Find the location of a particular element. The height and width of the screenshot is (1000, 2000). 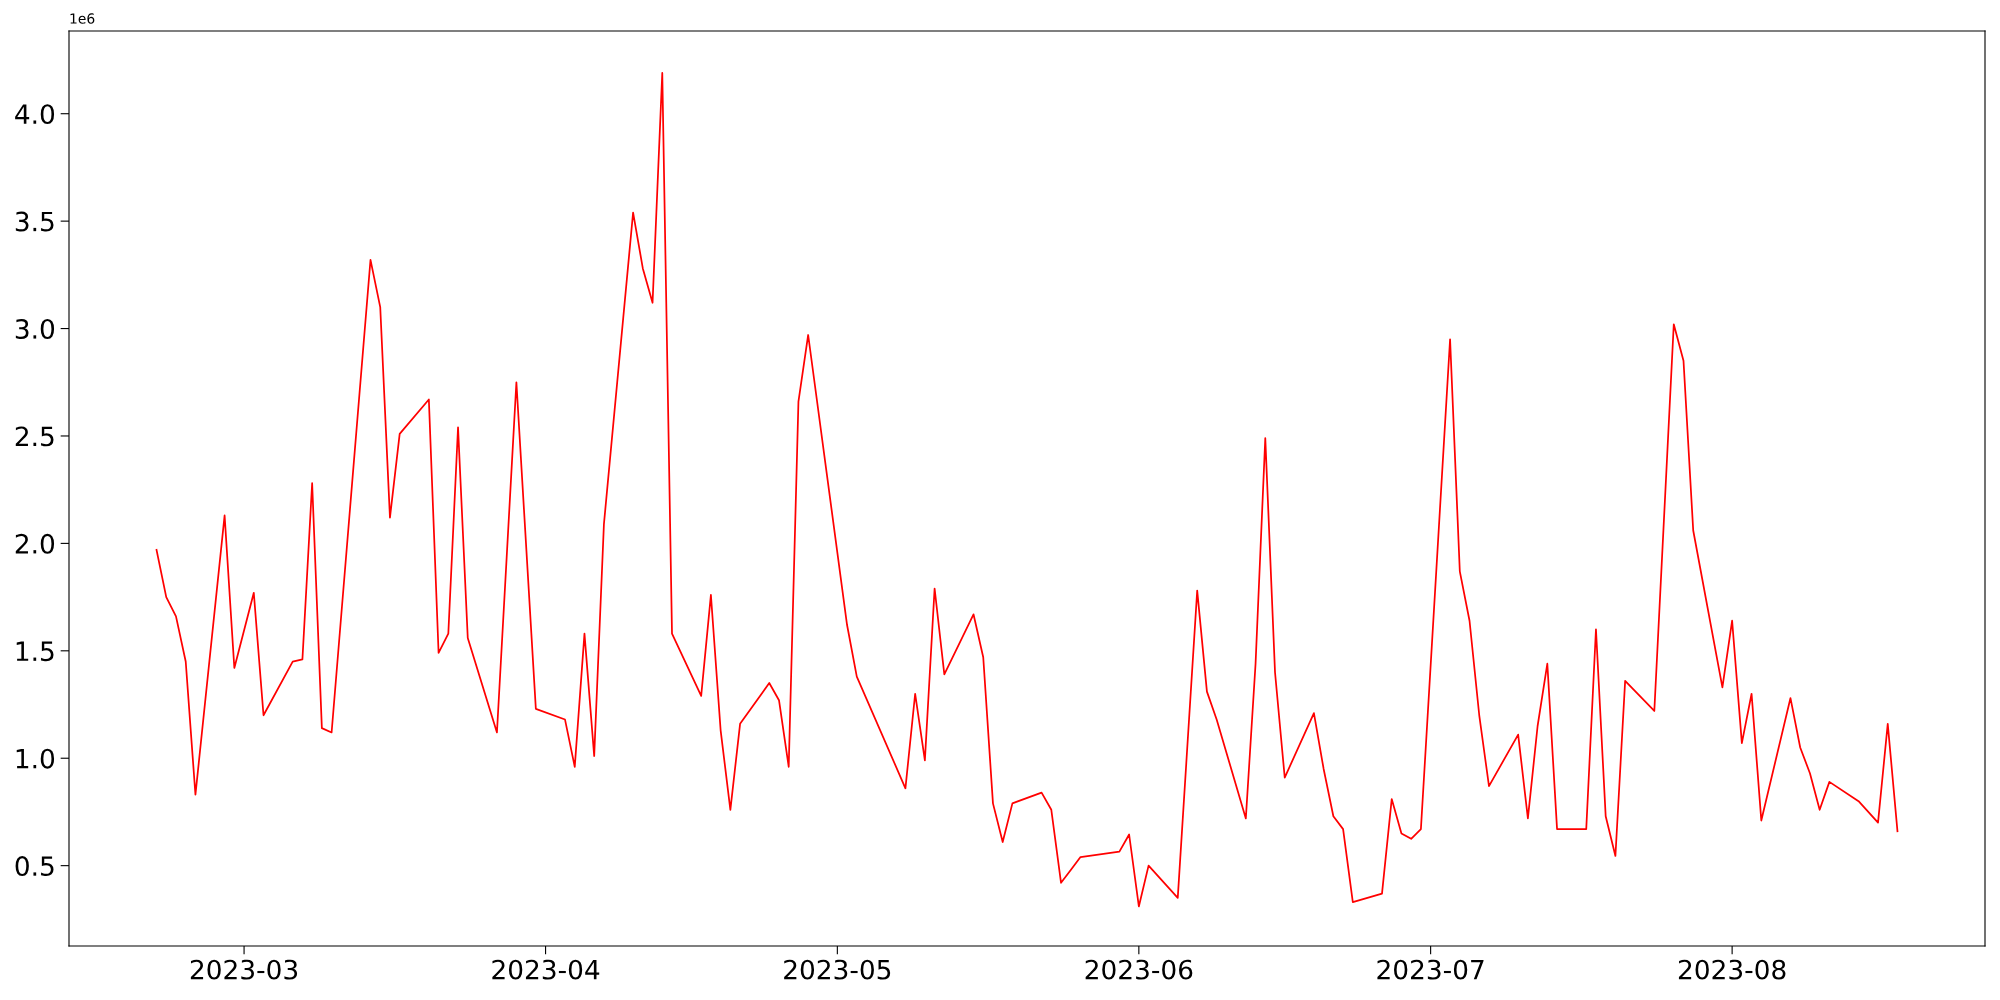

y-tick-label: 3.0 is located at coordinates (35, 328).